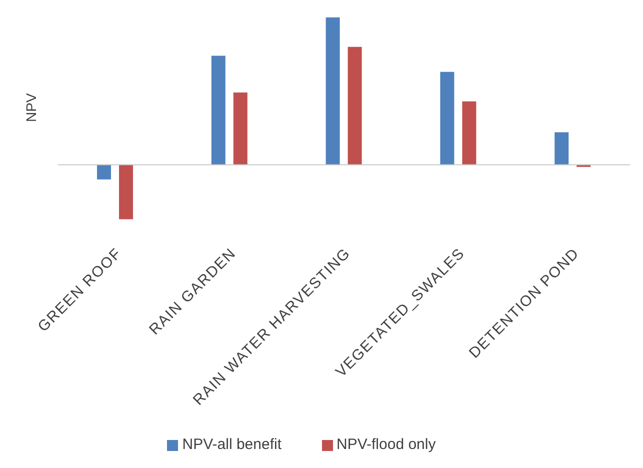 This screenshot has height=468, width=643. Describe the element at coordinates (232, 444) in the screenshot. I see `legend-label: NPV-all benefit` at that location.